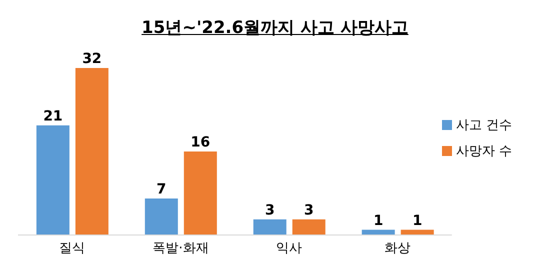 Image resolution: width=550 pixels, height=273 pixels. What do you see at coordinates (72, 248) in the screenshot?
I see `x-tick-label: 질식` at bounding box center [72, 248].